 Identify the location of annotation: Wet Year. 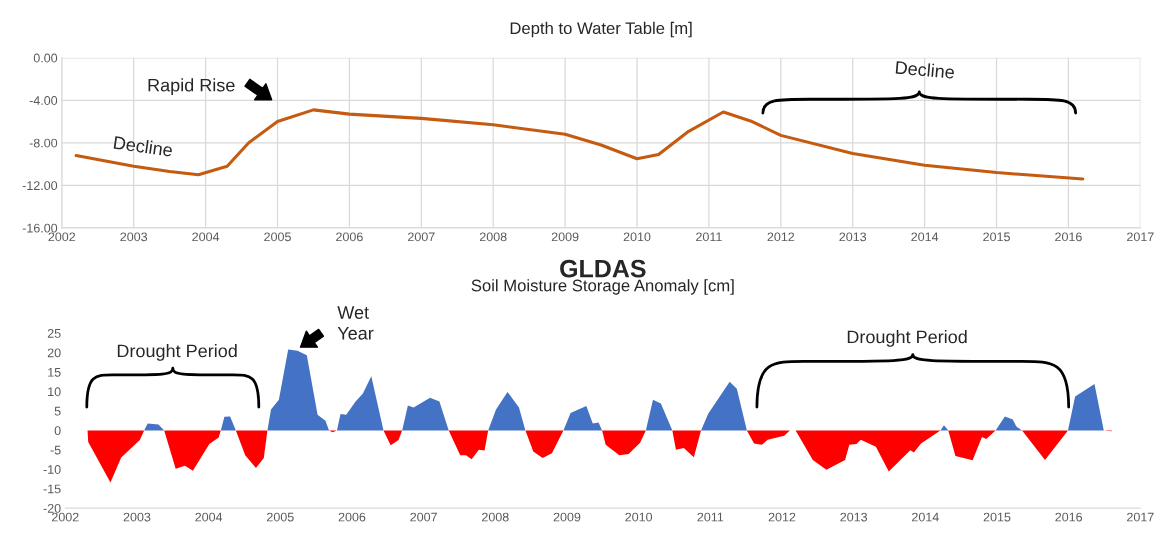
(355, 323).